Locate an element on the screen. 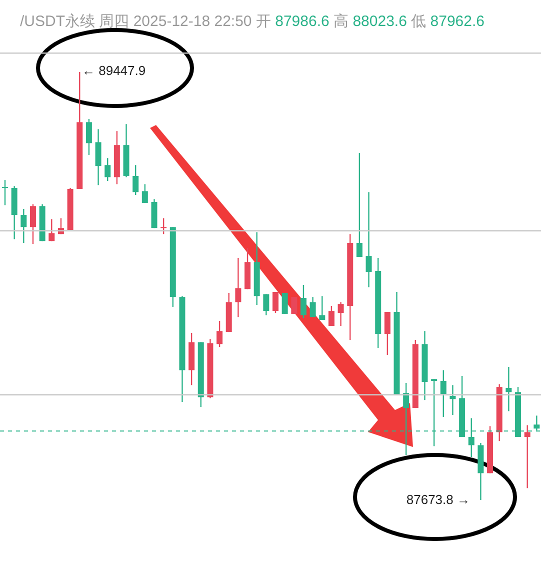 This screenshot has height=567, width=541. annotation: ← 89447.9 is located at coordinates (114, 70).